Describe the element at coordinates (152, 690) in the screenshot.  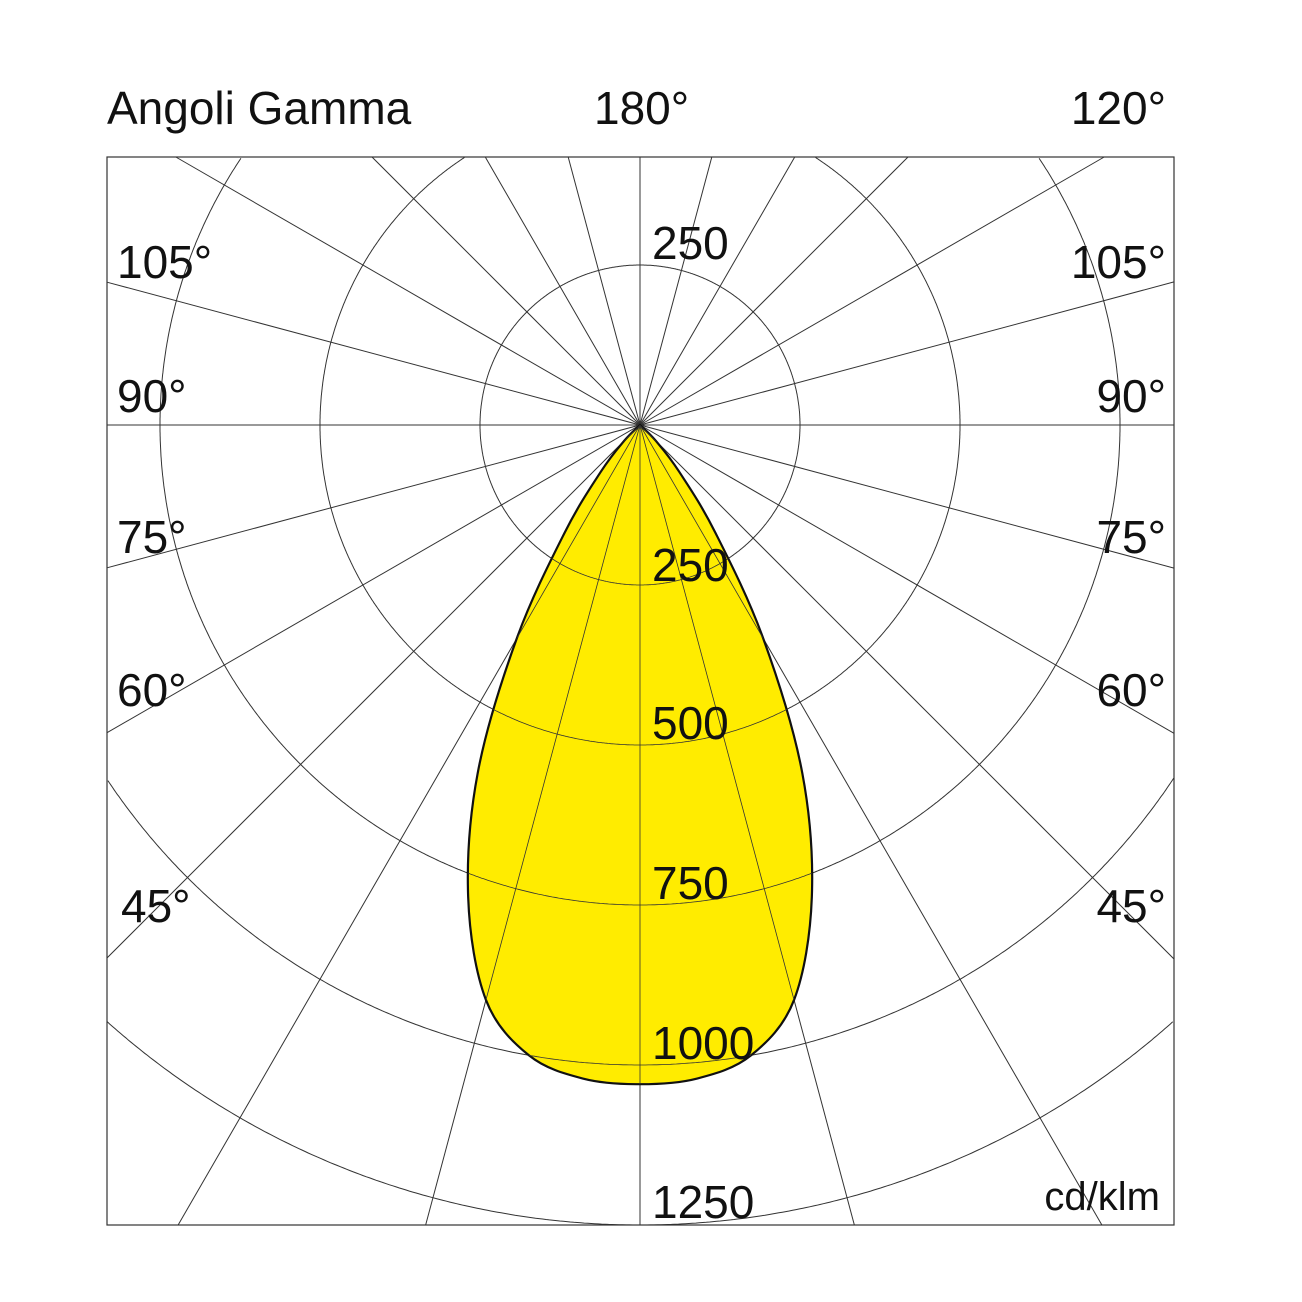
I see `angle-label-left-60: 60°` at that location.